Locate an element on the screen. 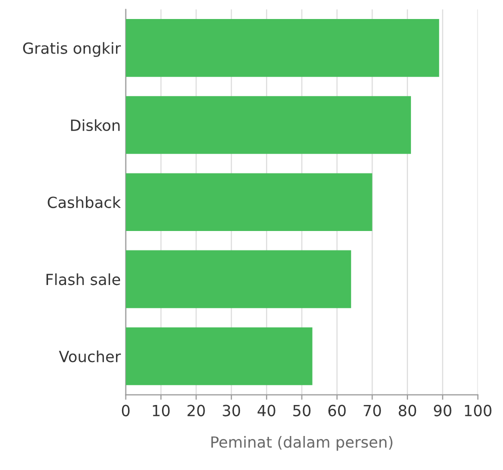 The image size is (503, 470). y-tick-label: Flash sale is located at coordinates (83, 279).